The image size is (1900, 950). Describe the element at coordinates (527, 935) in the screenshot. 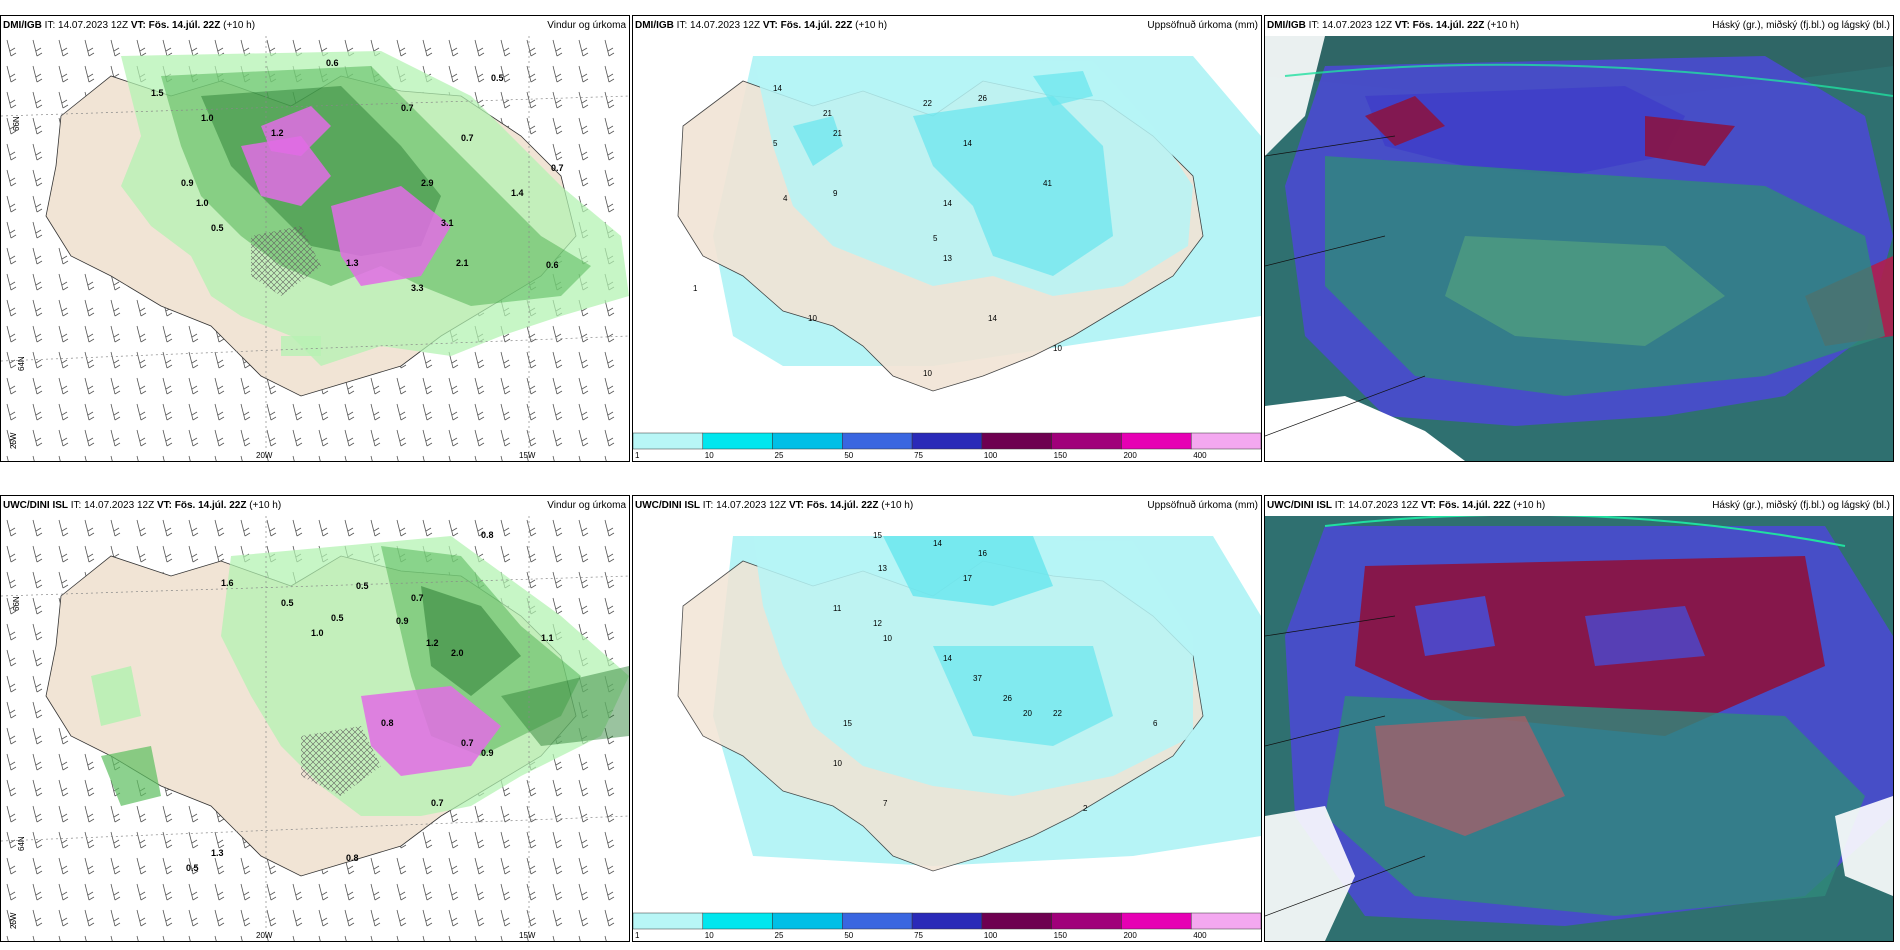

I see `svg-text: 15W` at that location.